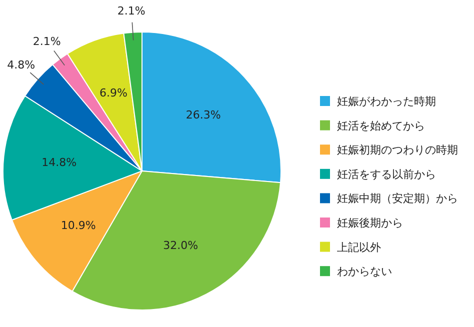 The image size is (474, 327). What do you see at coordinates (397, 199) in the screenshot?
I see `legend-label: 妊娠中期（安定期）から` at bounding box center [397, 199].